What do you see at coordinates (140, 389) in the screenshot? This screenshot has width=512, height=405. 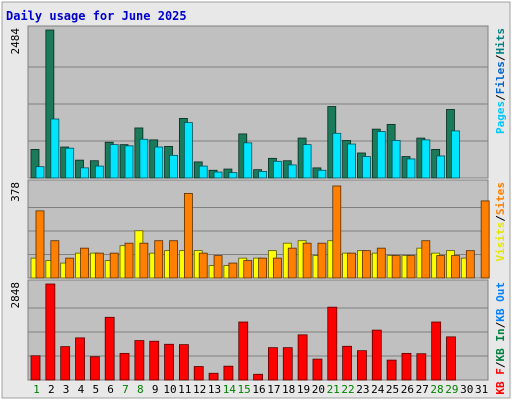 I see `x-tick-label-8: 8` at bounding box center [140, 389].